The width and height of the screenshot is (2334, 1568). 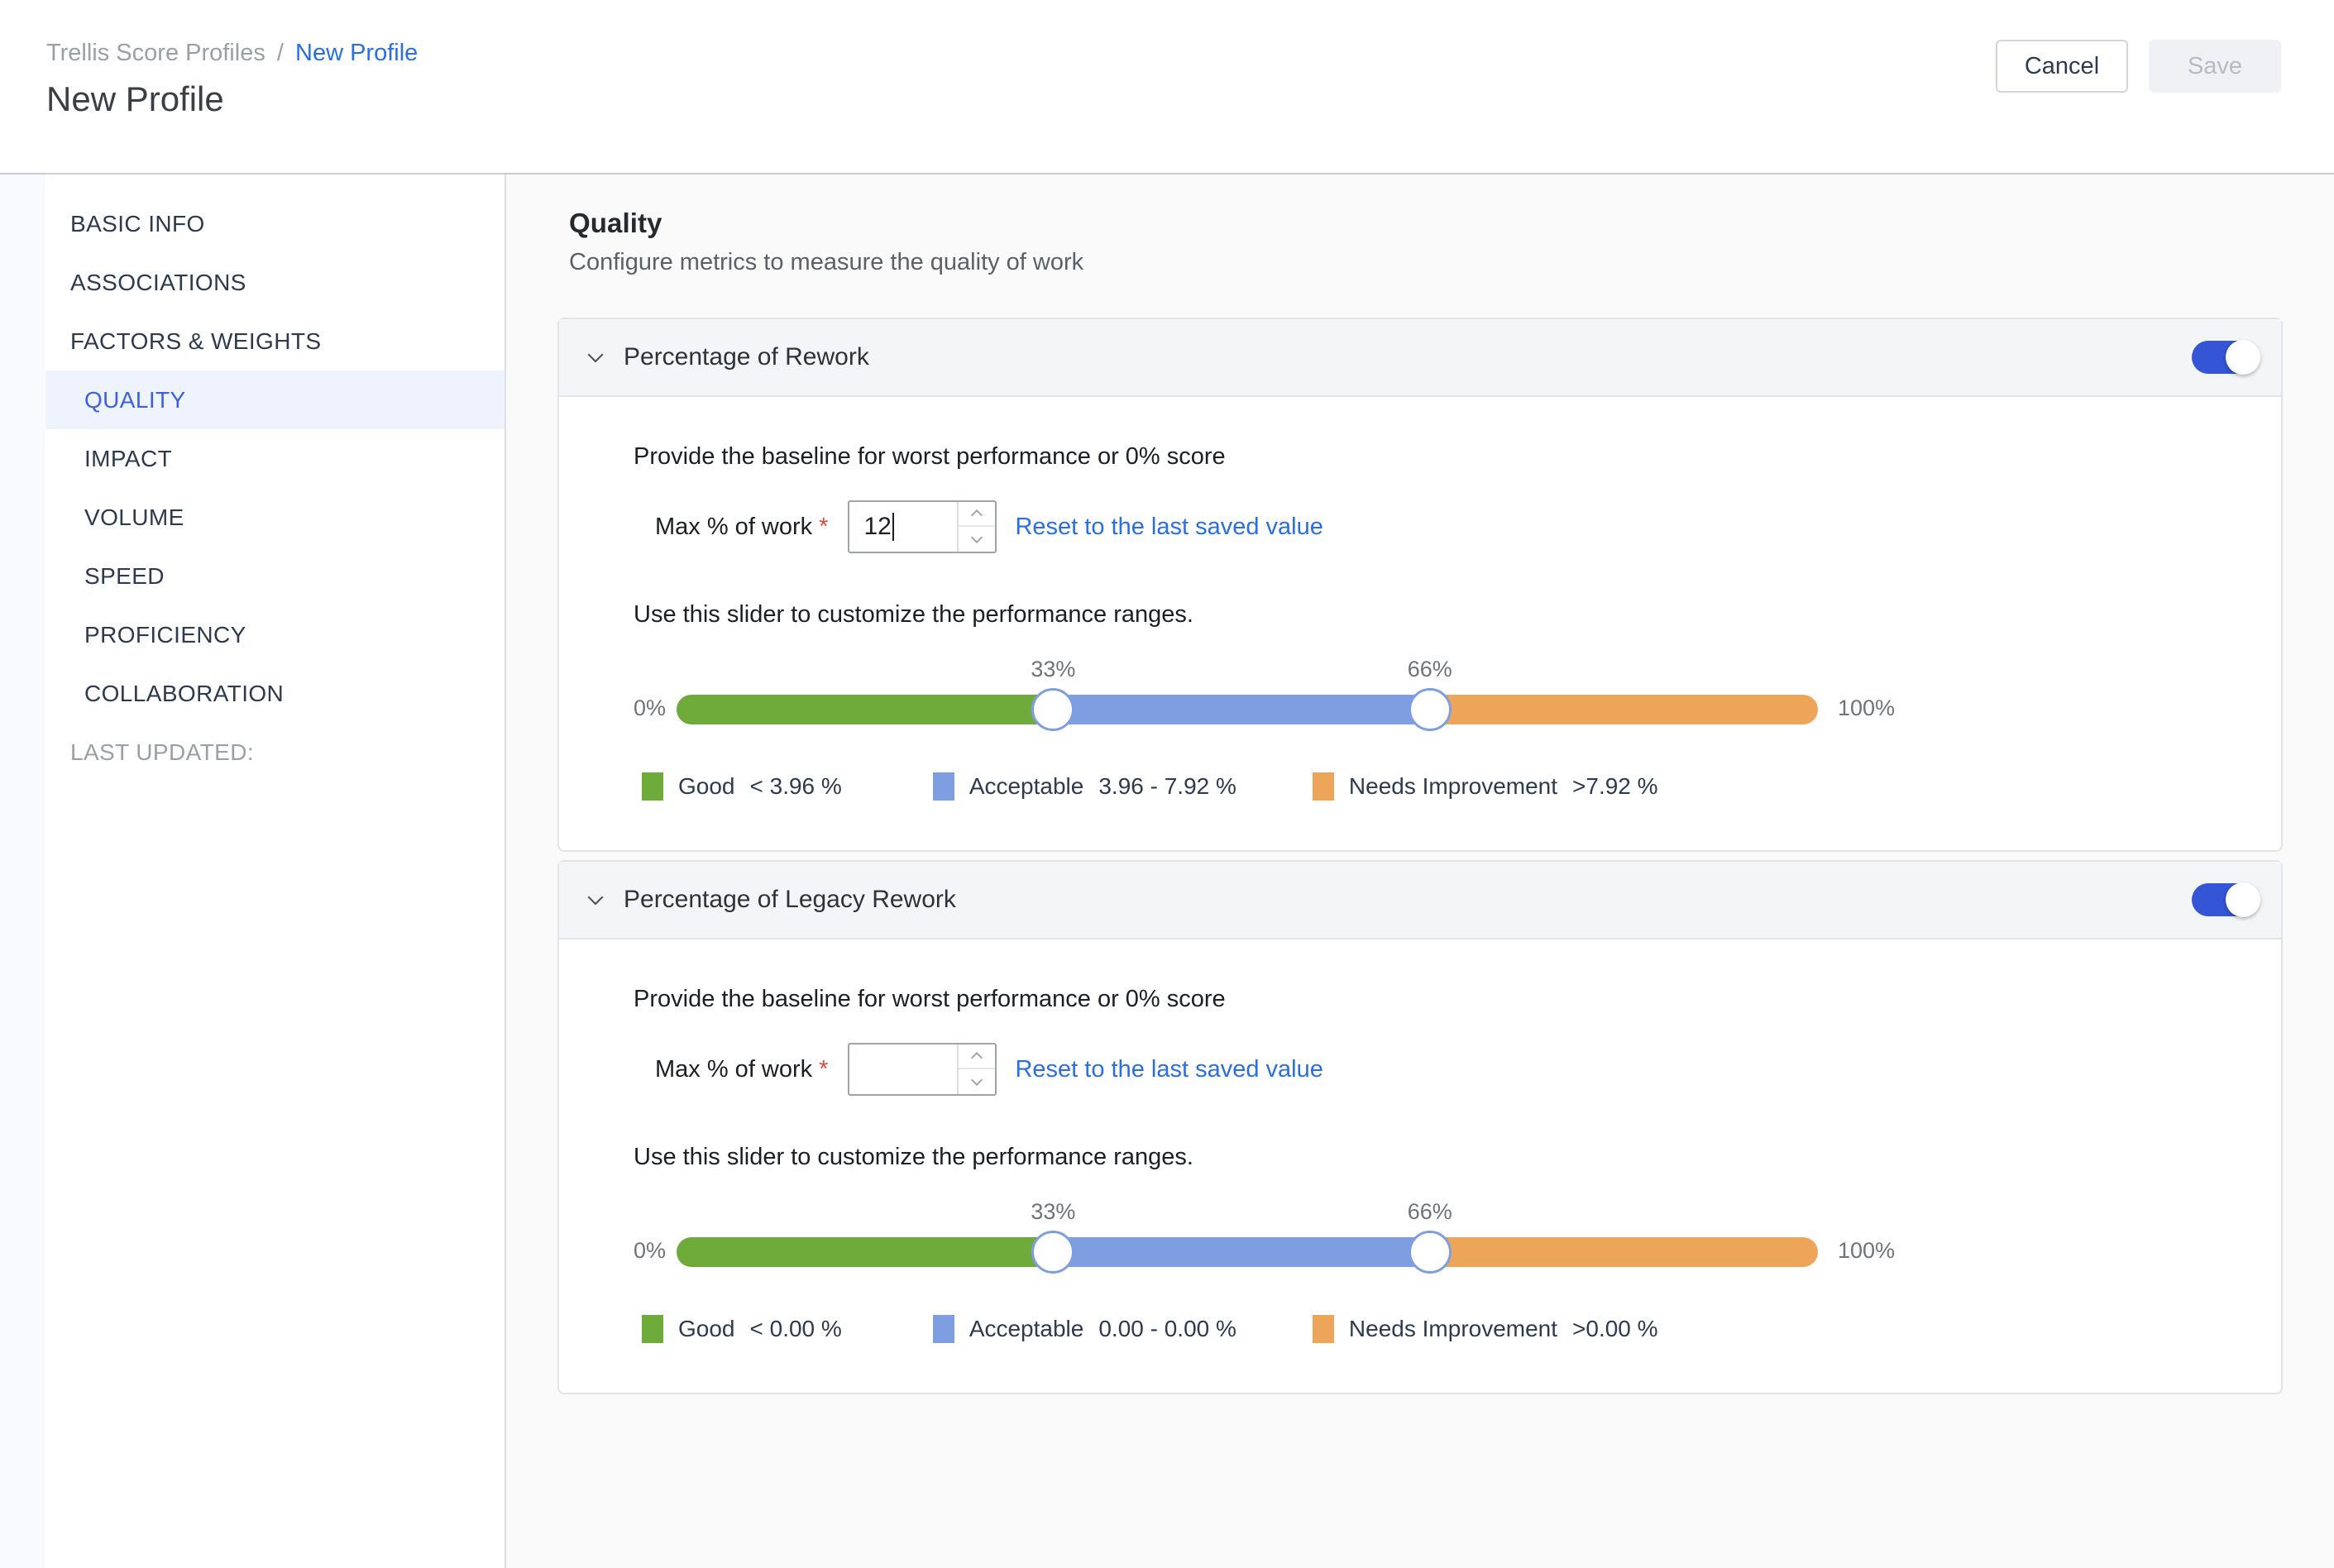 I want to click on breadcrumb-current-link: New Profile, so click(x=356, y=53).